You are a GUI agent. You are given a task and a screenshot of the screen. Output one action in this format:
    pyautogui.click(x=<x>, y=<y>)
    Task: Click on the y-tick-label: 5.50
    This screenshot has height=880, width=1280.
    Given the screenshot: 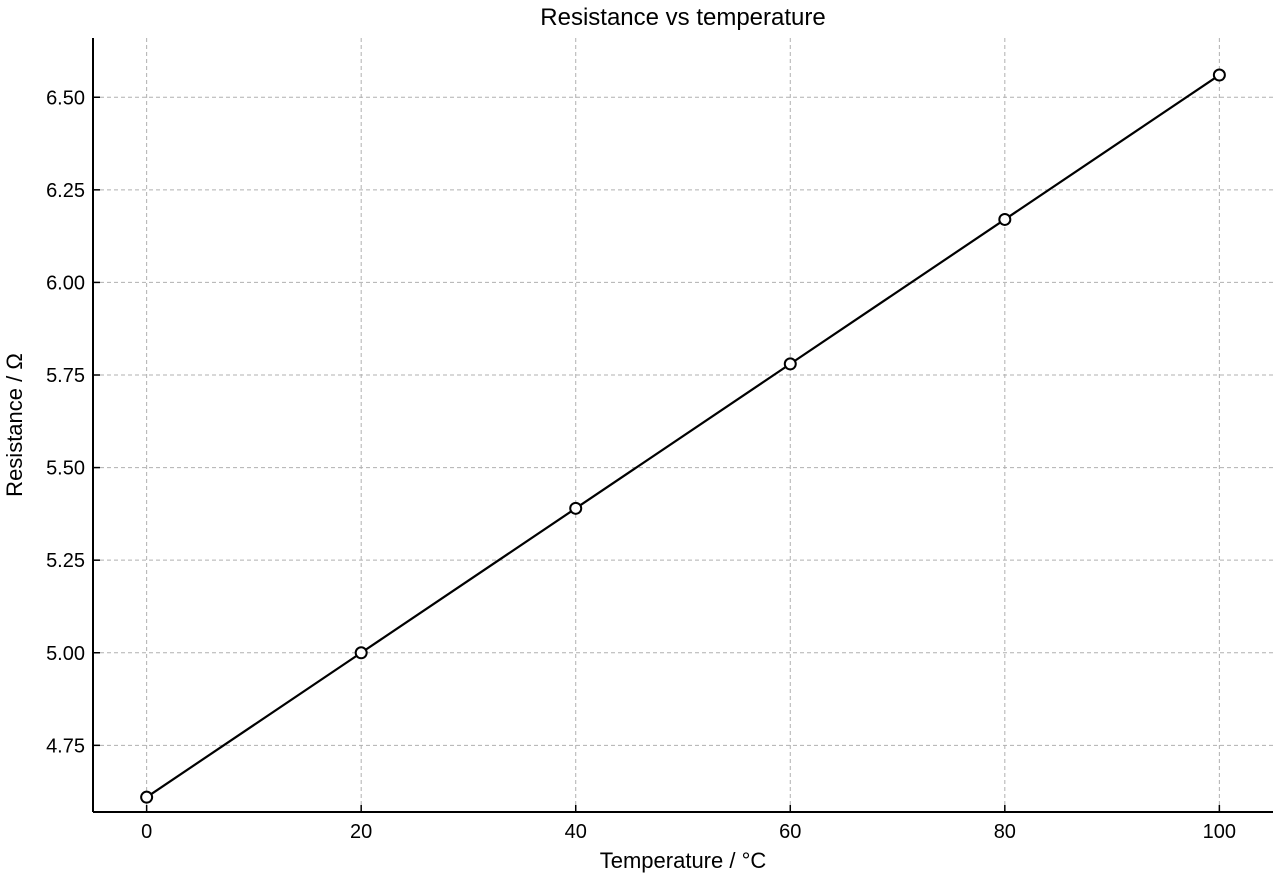 What is the action you would take?
    pyautogui.click(x=65, y=469)
    